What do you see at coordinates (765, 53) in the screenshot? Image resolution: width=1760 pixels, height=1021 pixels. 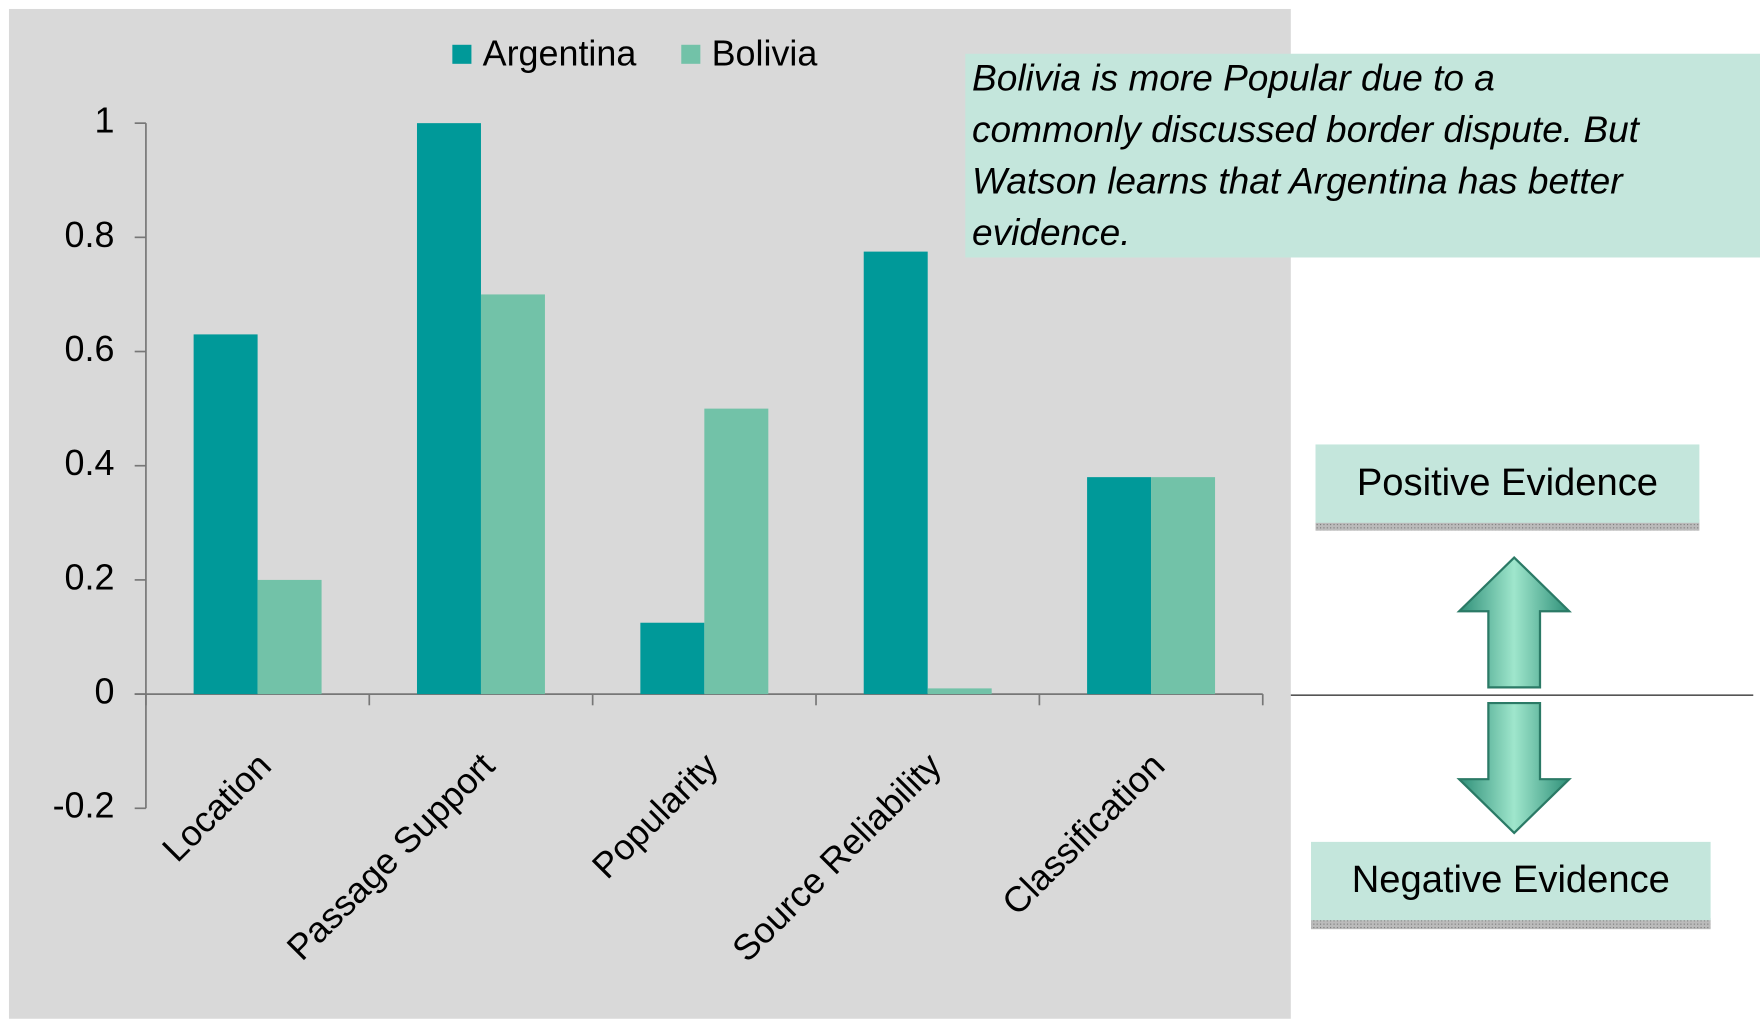 I see `legend-label: Bolivia` at bounding box center [765, 53].